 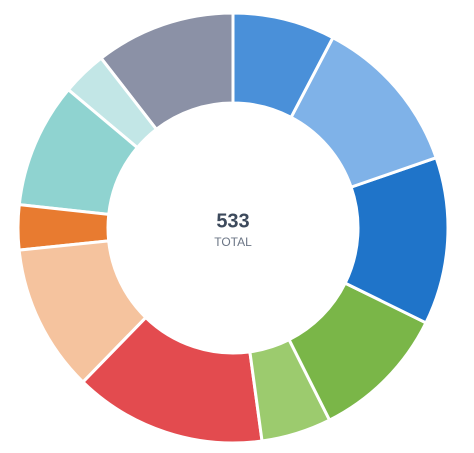 I want to click on total-value: 533, so click(x=232, y=221).